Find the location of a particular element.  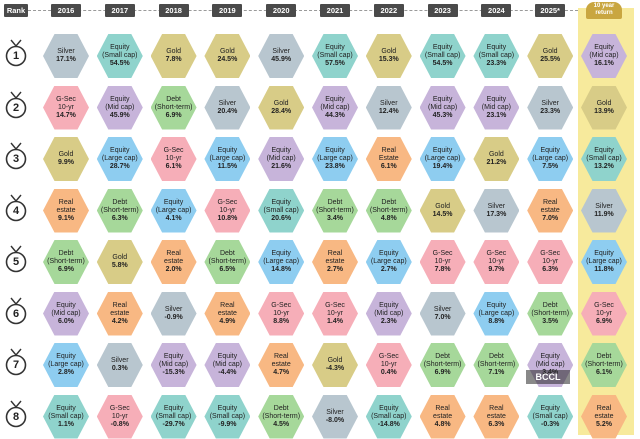

return-cell: Equity (Small cap) -9.9% is located at coordinates (227, 416).